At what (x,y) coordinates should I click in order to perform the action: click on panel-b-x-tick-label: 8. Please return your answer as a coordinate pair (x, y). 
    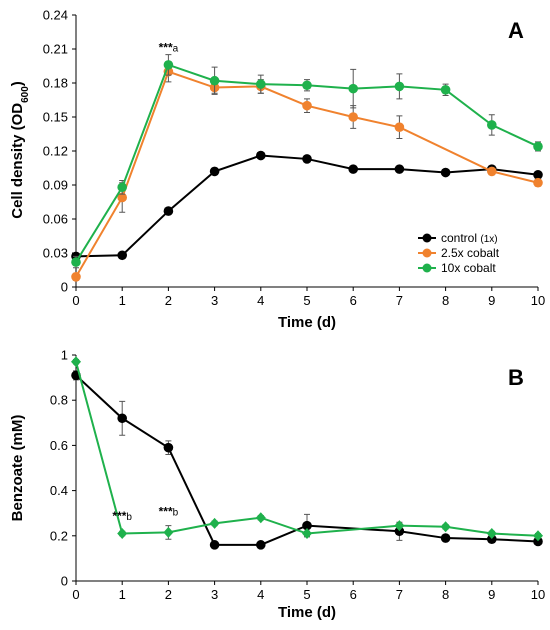
    Looking at the image, I should click on (445, 594).